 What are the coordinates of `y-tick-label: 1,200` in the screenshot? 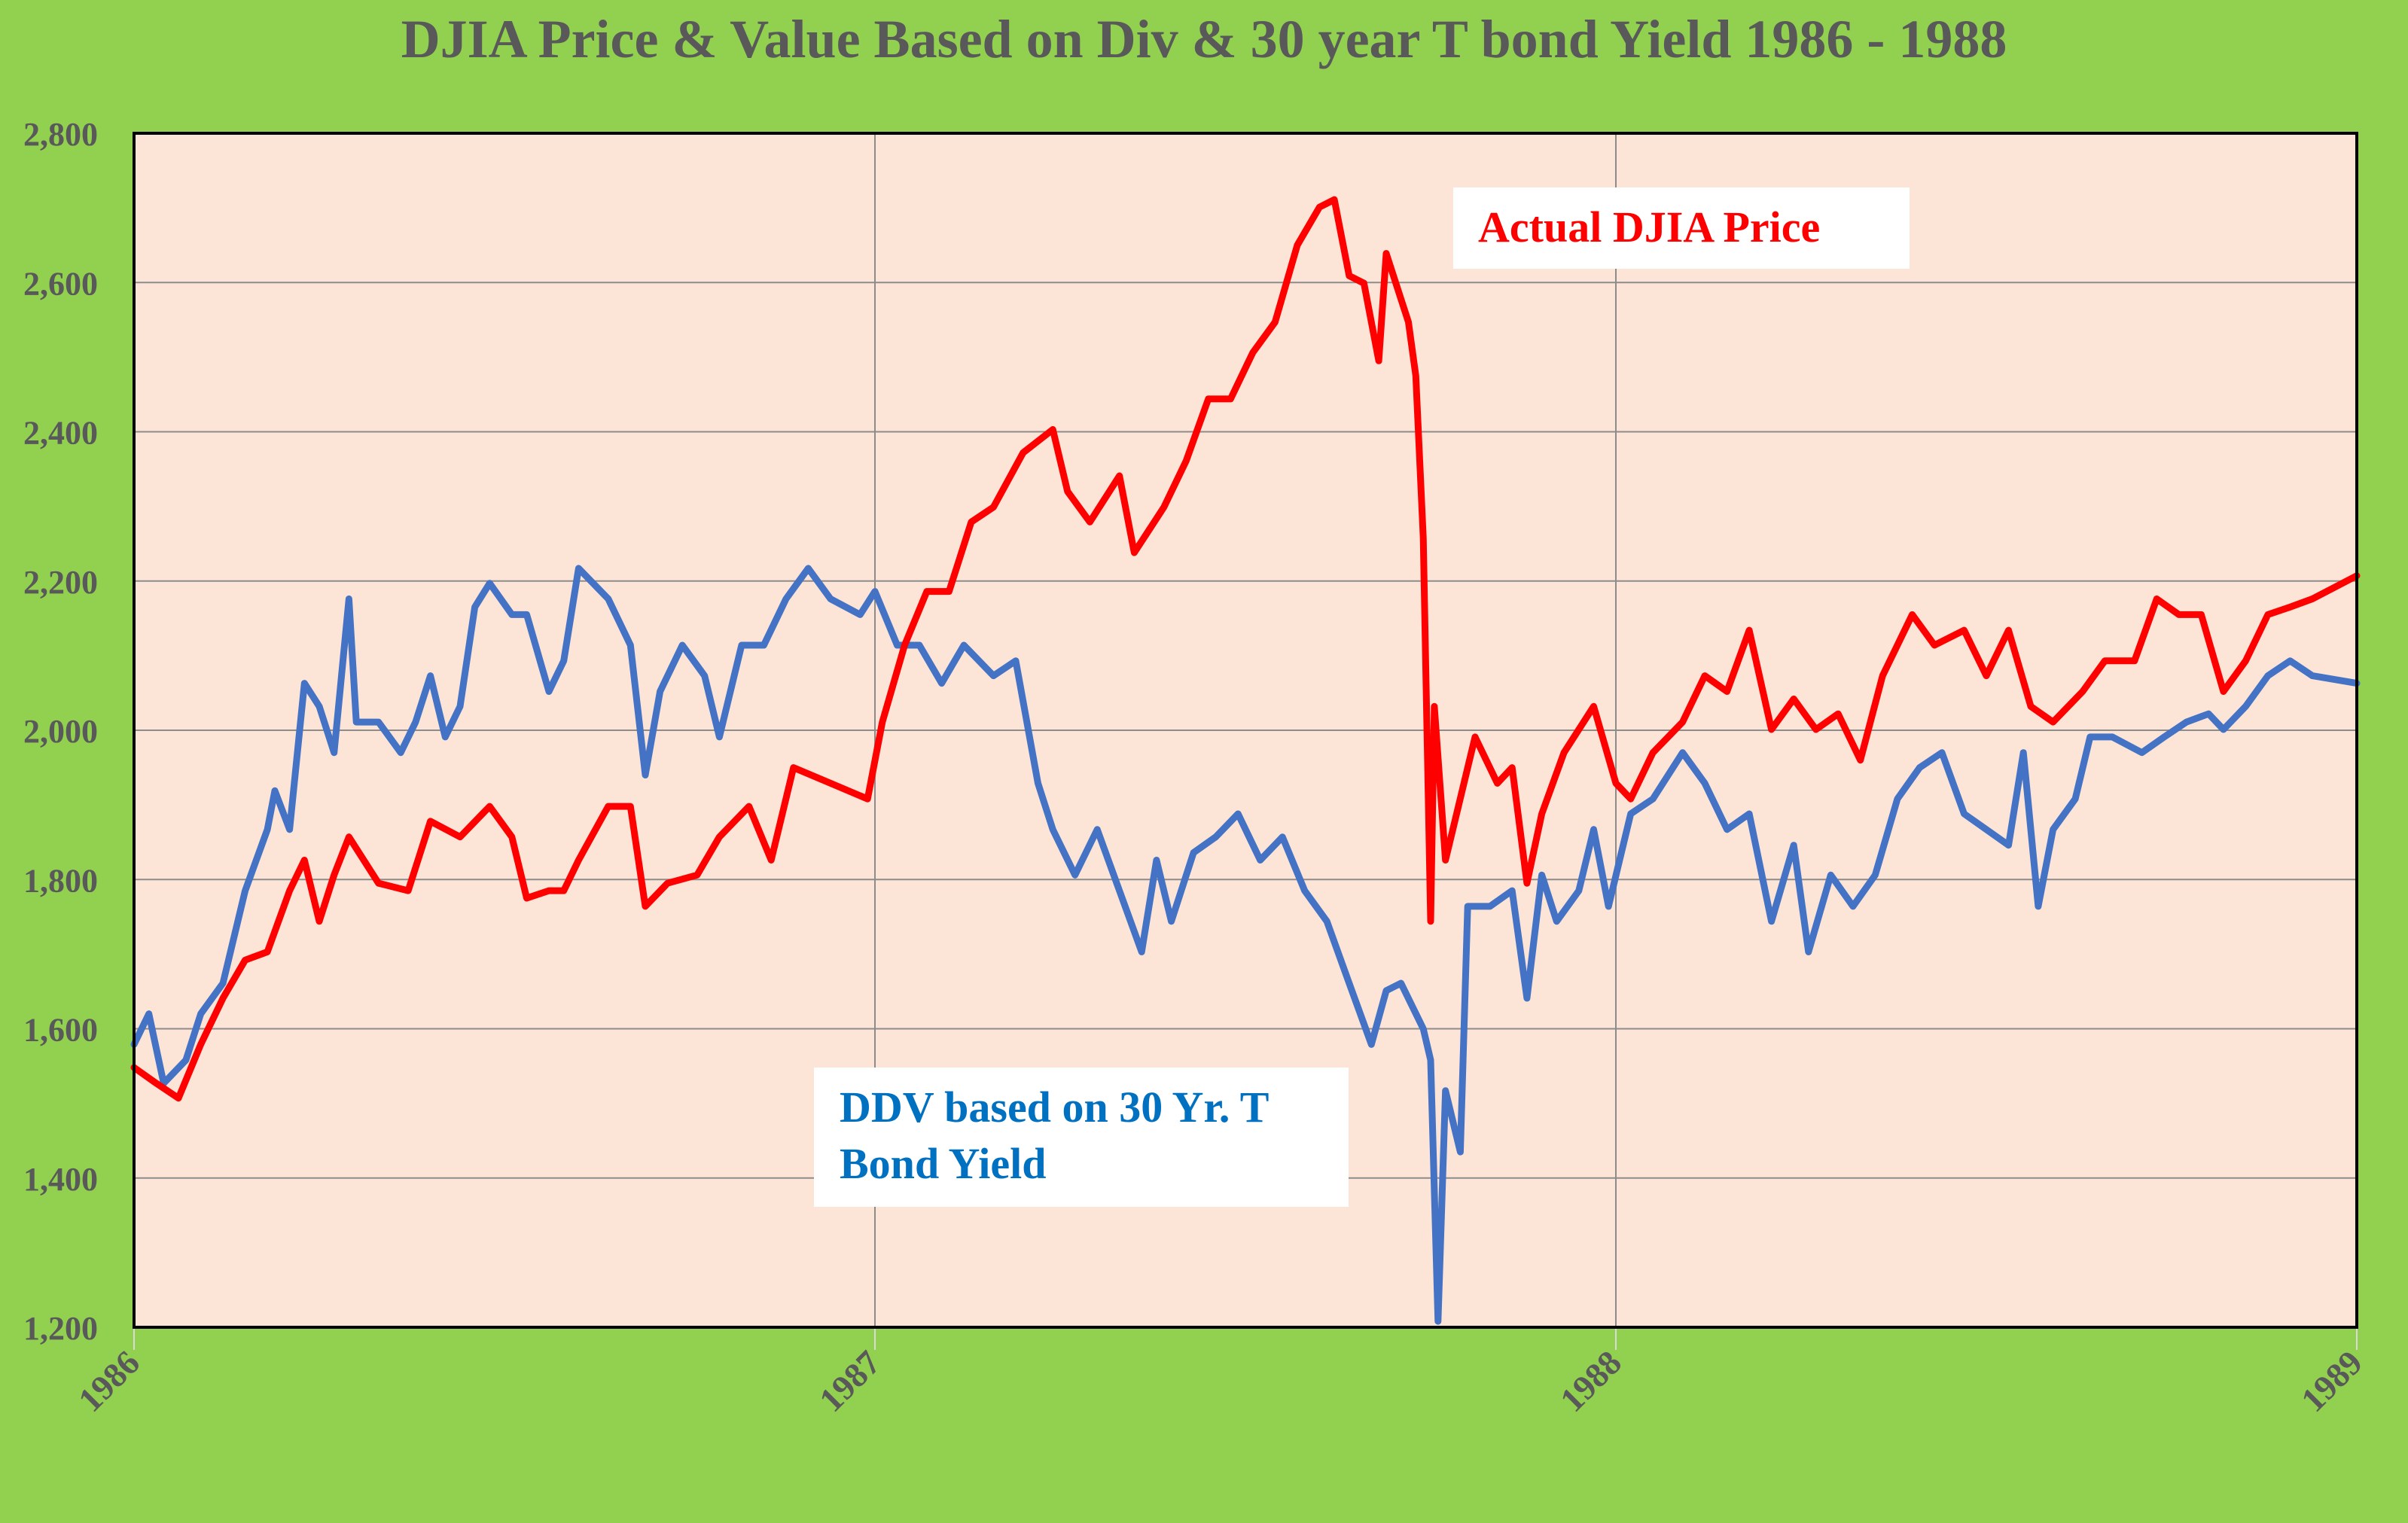 It's located at (60, 1328).